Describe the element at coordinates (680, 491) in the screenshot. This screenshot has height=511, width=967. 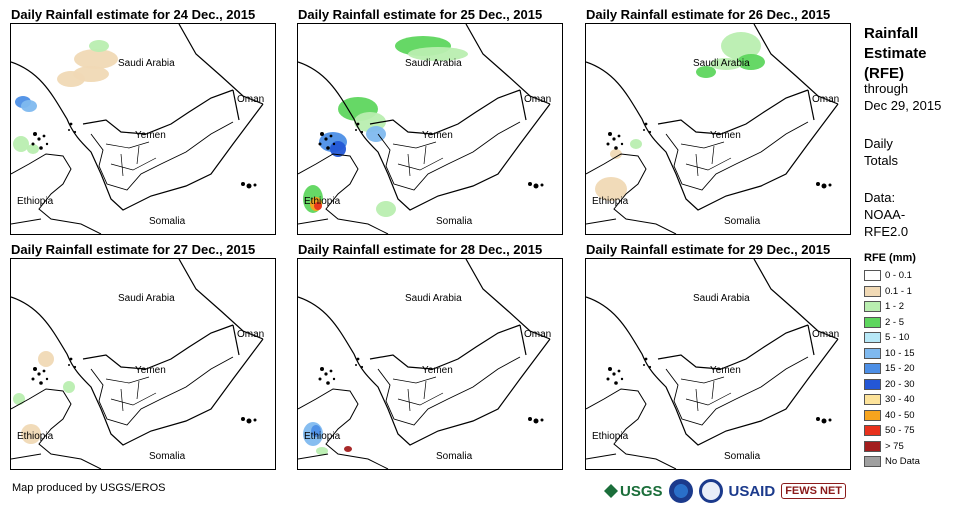
I see `noaa-seal-icon` at that location.